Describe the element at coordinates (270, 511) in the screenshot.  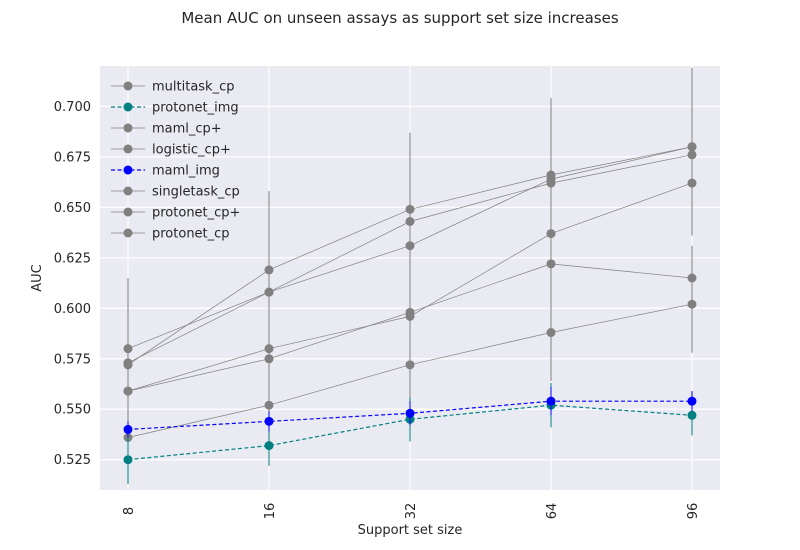
I see `x-tick-label: 16` at that location.